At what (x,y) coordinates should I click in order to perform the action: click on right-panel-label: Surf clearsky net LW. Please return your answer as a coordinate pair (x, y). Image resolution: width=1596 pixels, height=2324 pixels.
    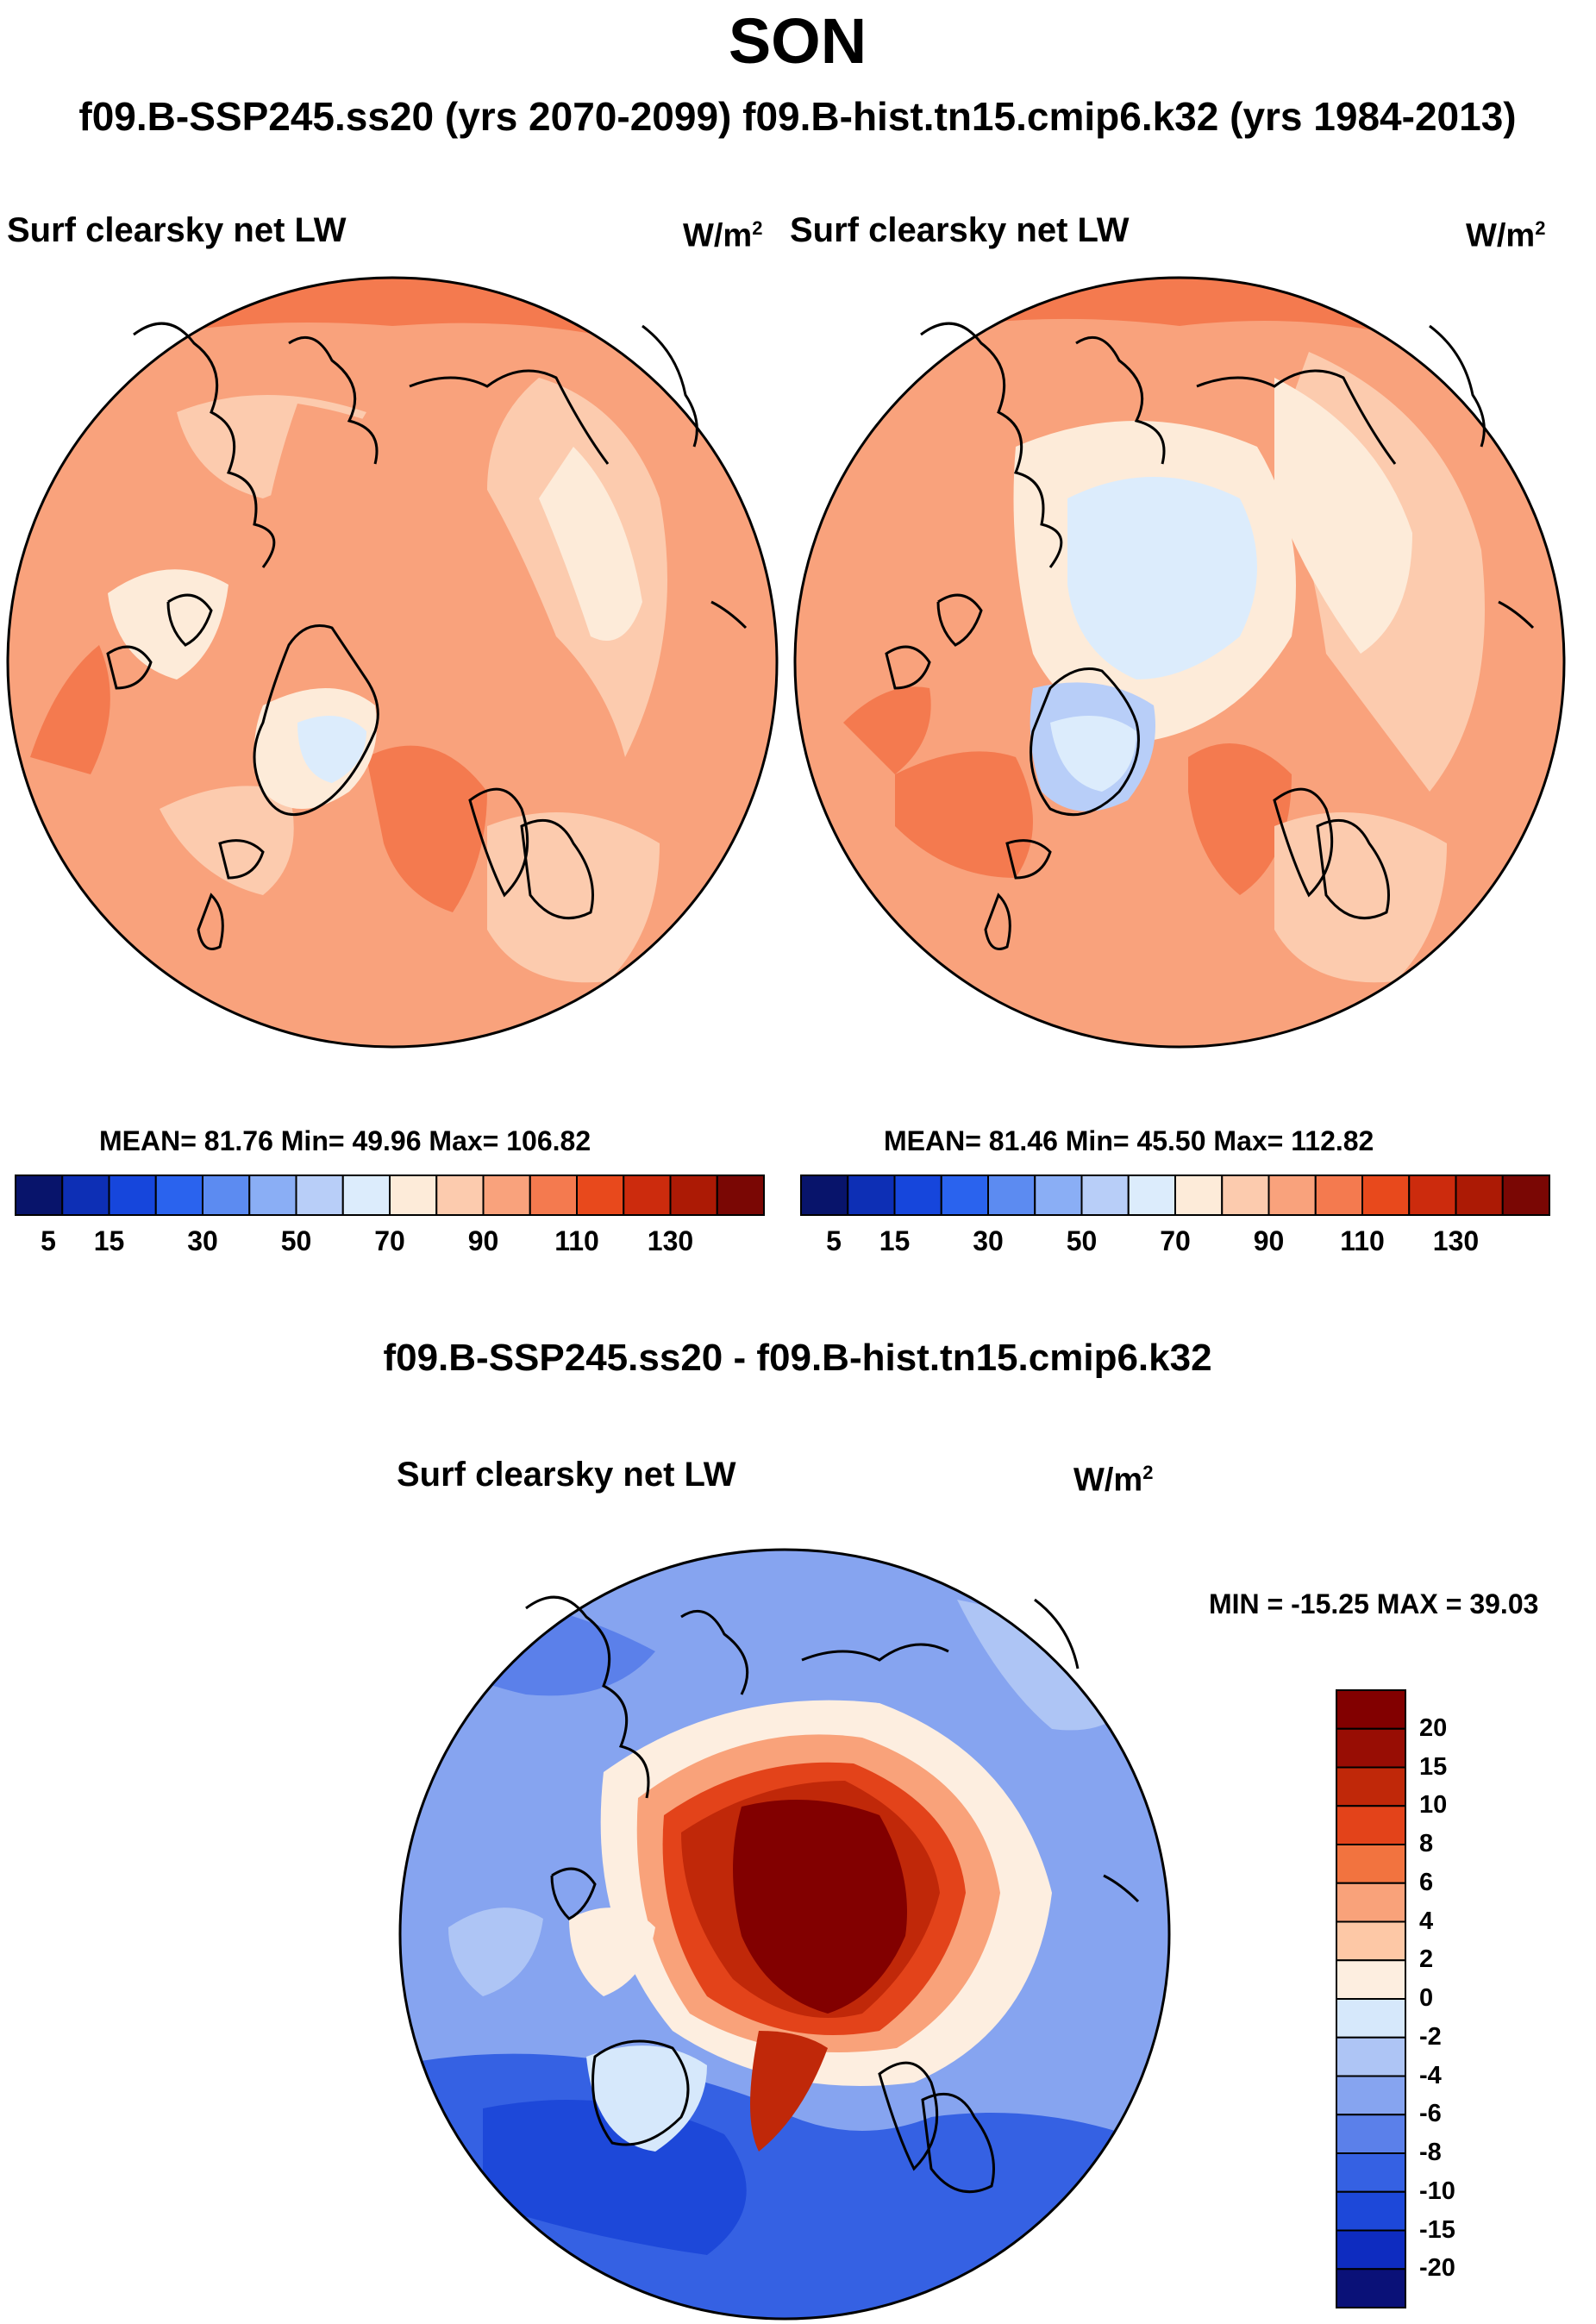
    Looking at the image, I should click on (960, 230).